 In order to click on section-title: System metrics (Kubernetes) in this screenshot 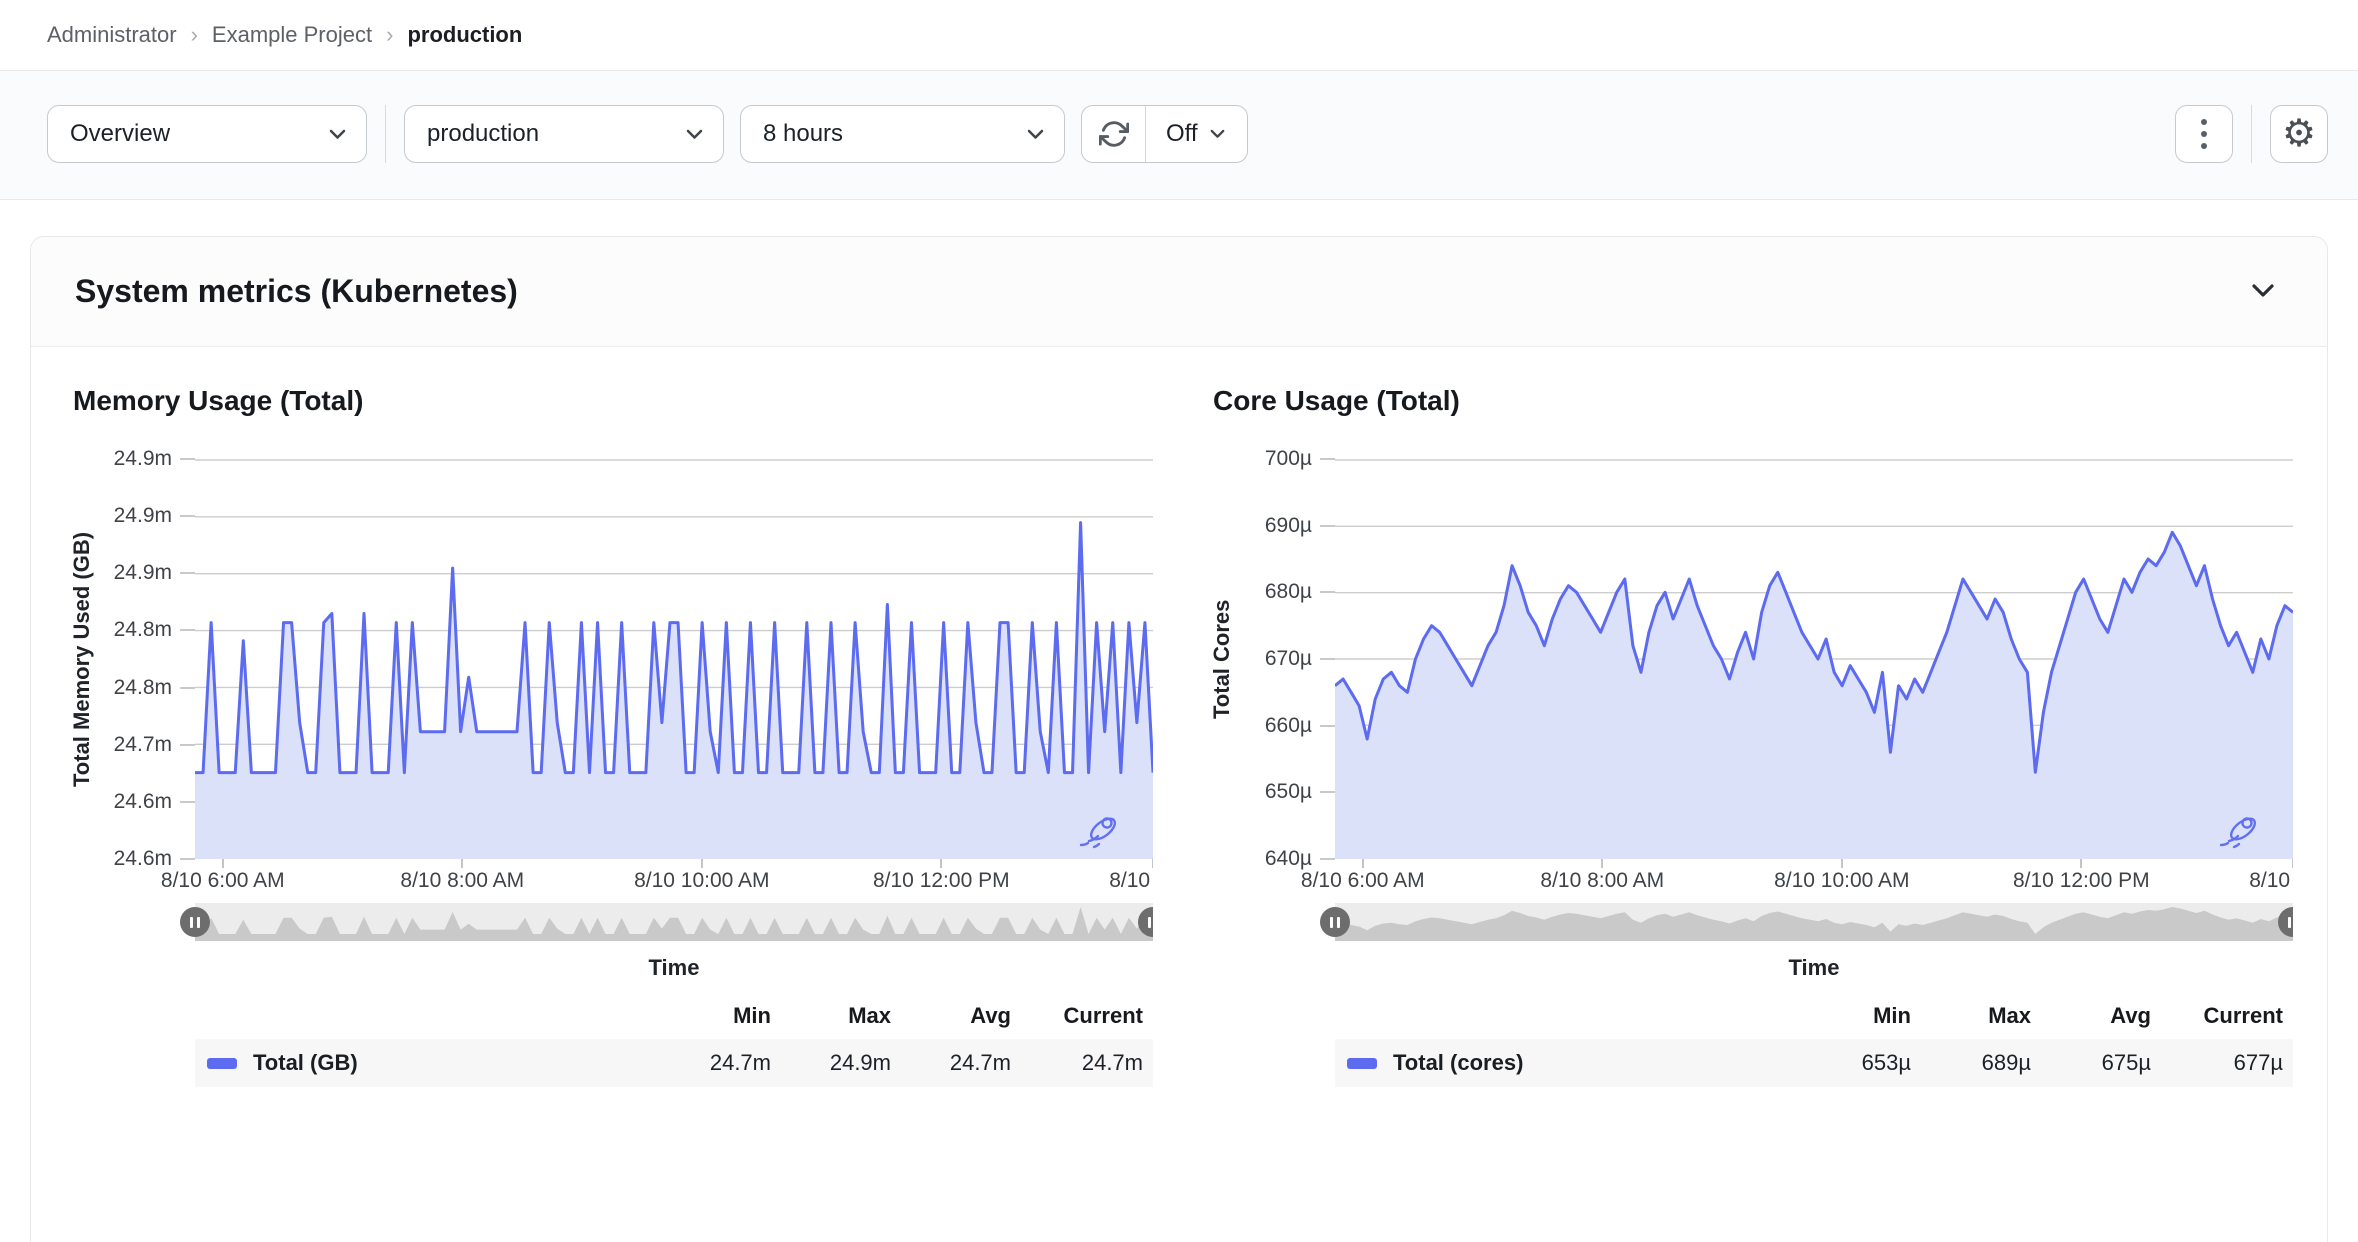, I will do `click(296, 291)`.